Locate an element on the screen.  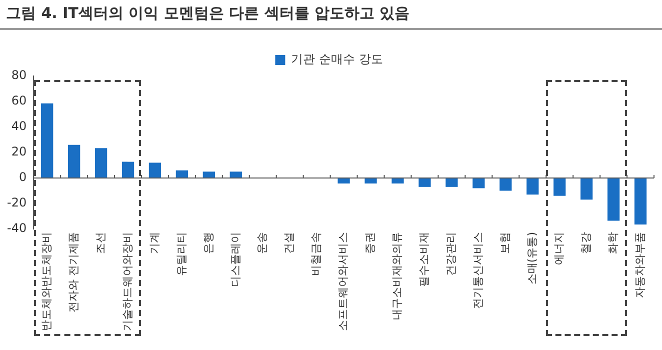
x-tick-label: 비철금속 is located at coordinates (316, 254).